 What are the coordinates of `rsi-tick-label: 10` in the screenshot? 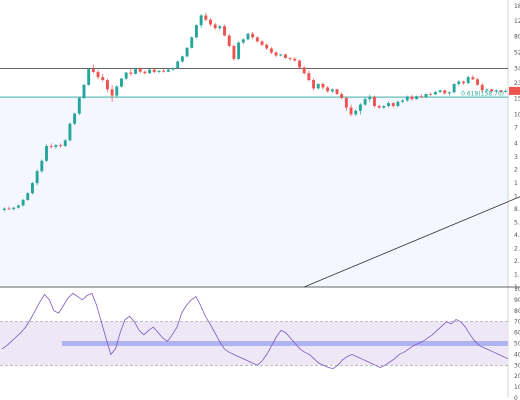 It's located at (517, 289).